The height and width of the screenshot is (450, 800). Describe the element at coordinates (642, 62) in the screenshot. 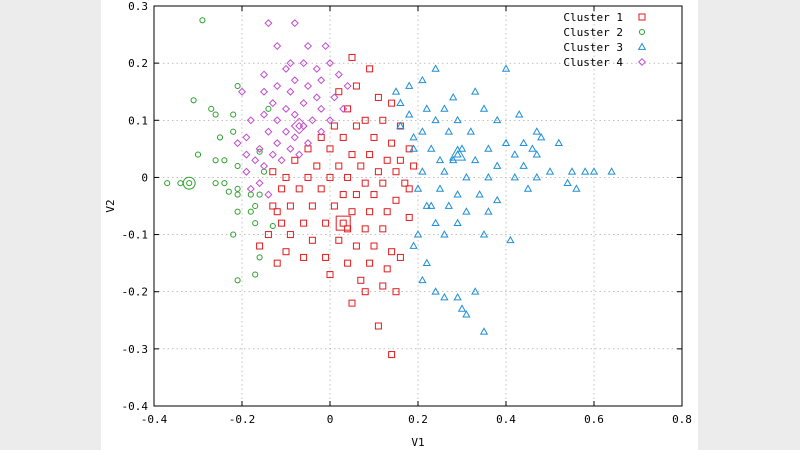

I see `legend-marker` at that location.